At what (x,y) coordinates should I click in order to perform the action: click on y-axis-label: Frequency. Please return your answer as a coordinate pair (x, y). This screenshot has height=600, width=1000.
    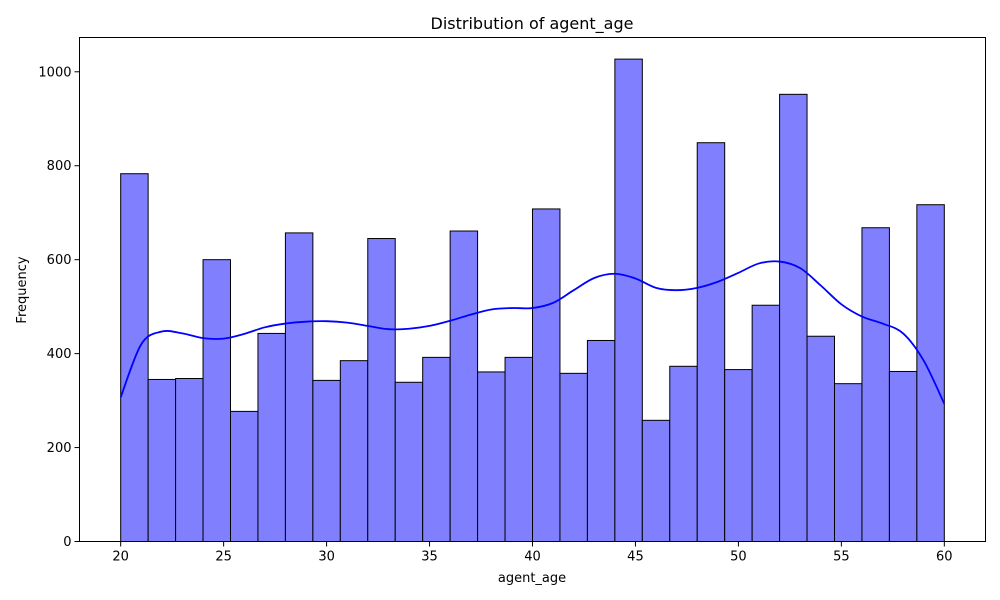
    Looking at the image, I should click on (22, 289).